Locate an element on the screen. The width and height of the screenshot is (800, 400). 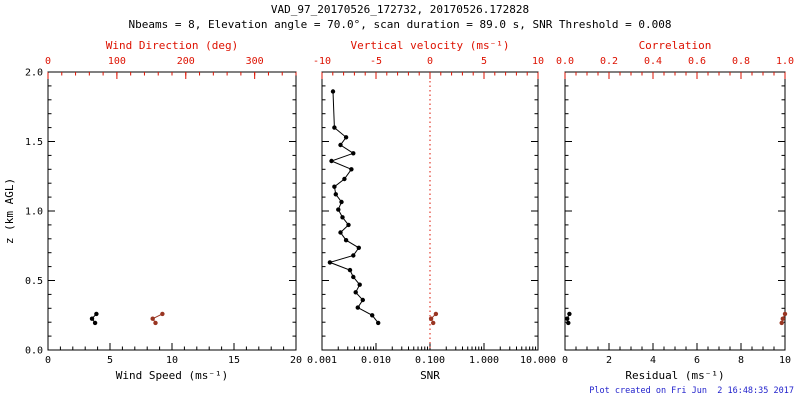
top-axis-tick-label: 0.4 is located at coordinates (653, 61).